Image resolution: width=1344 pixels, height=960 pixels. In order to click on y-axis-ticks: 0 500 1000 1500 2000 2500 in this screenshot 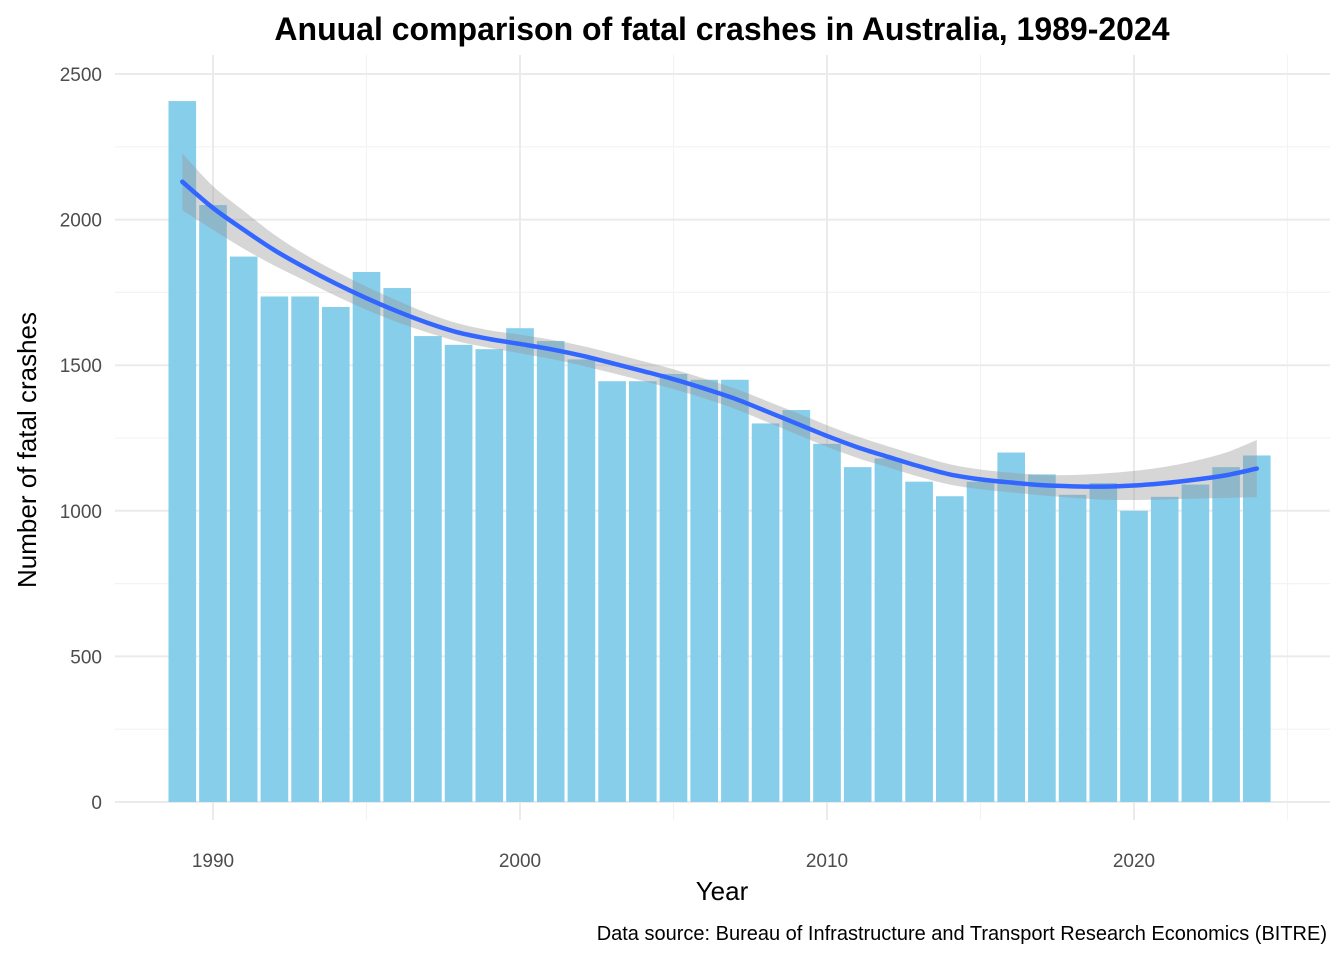, I will do `click(81, 439)`.